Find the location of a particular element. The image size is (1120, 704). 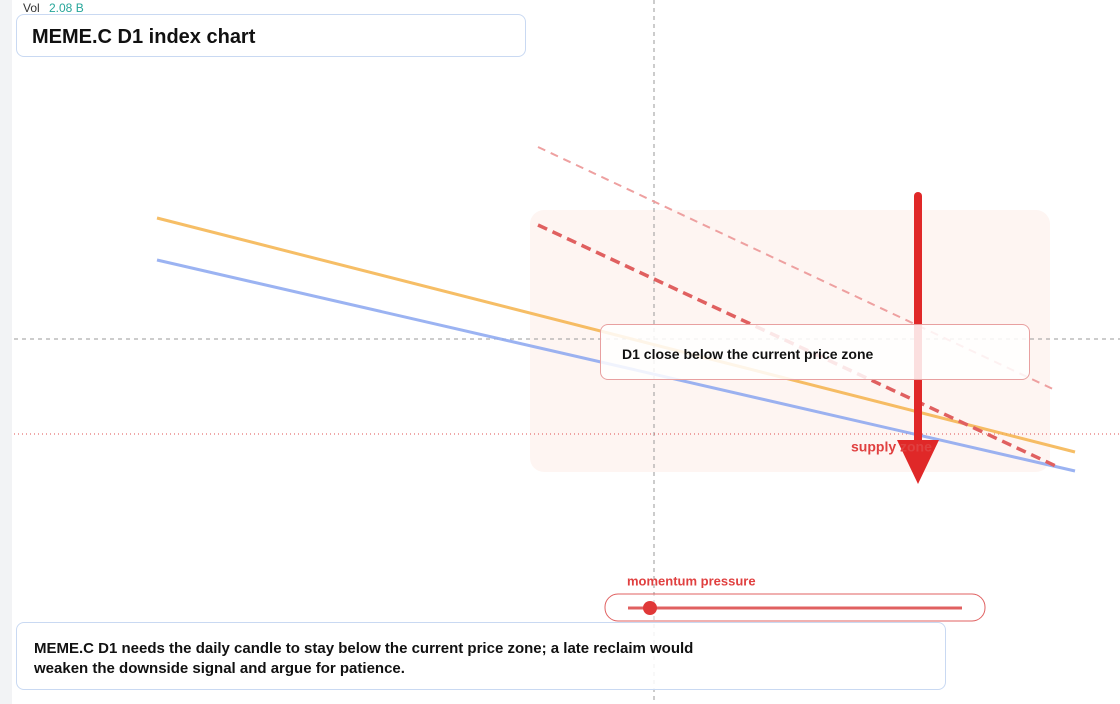

volume-label: Vol is located at coordinates (31, 8).